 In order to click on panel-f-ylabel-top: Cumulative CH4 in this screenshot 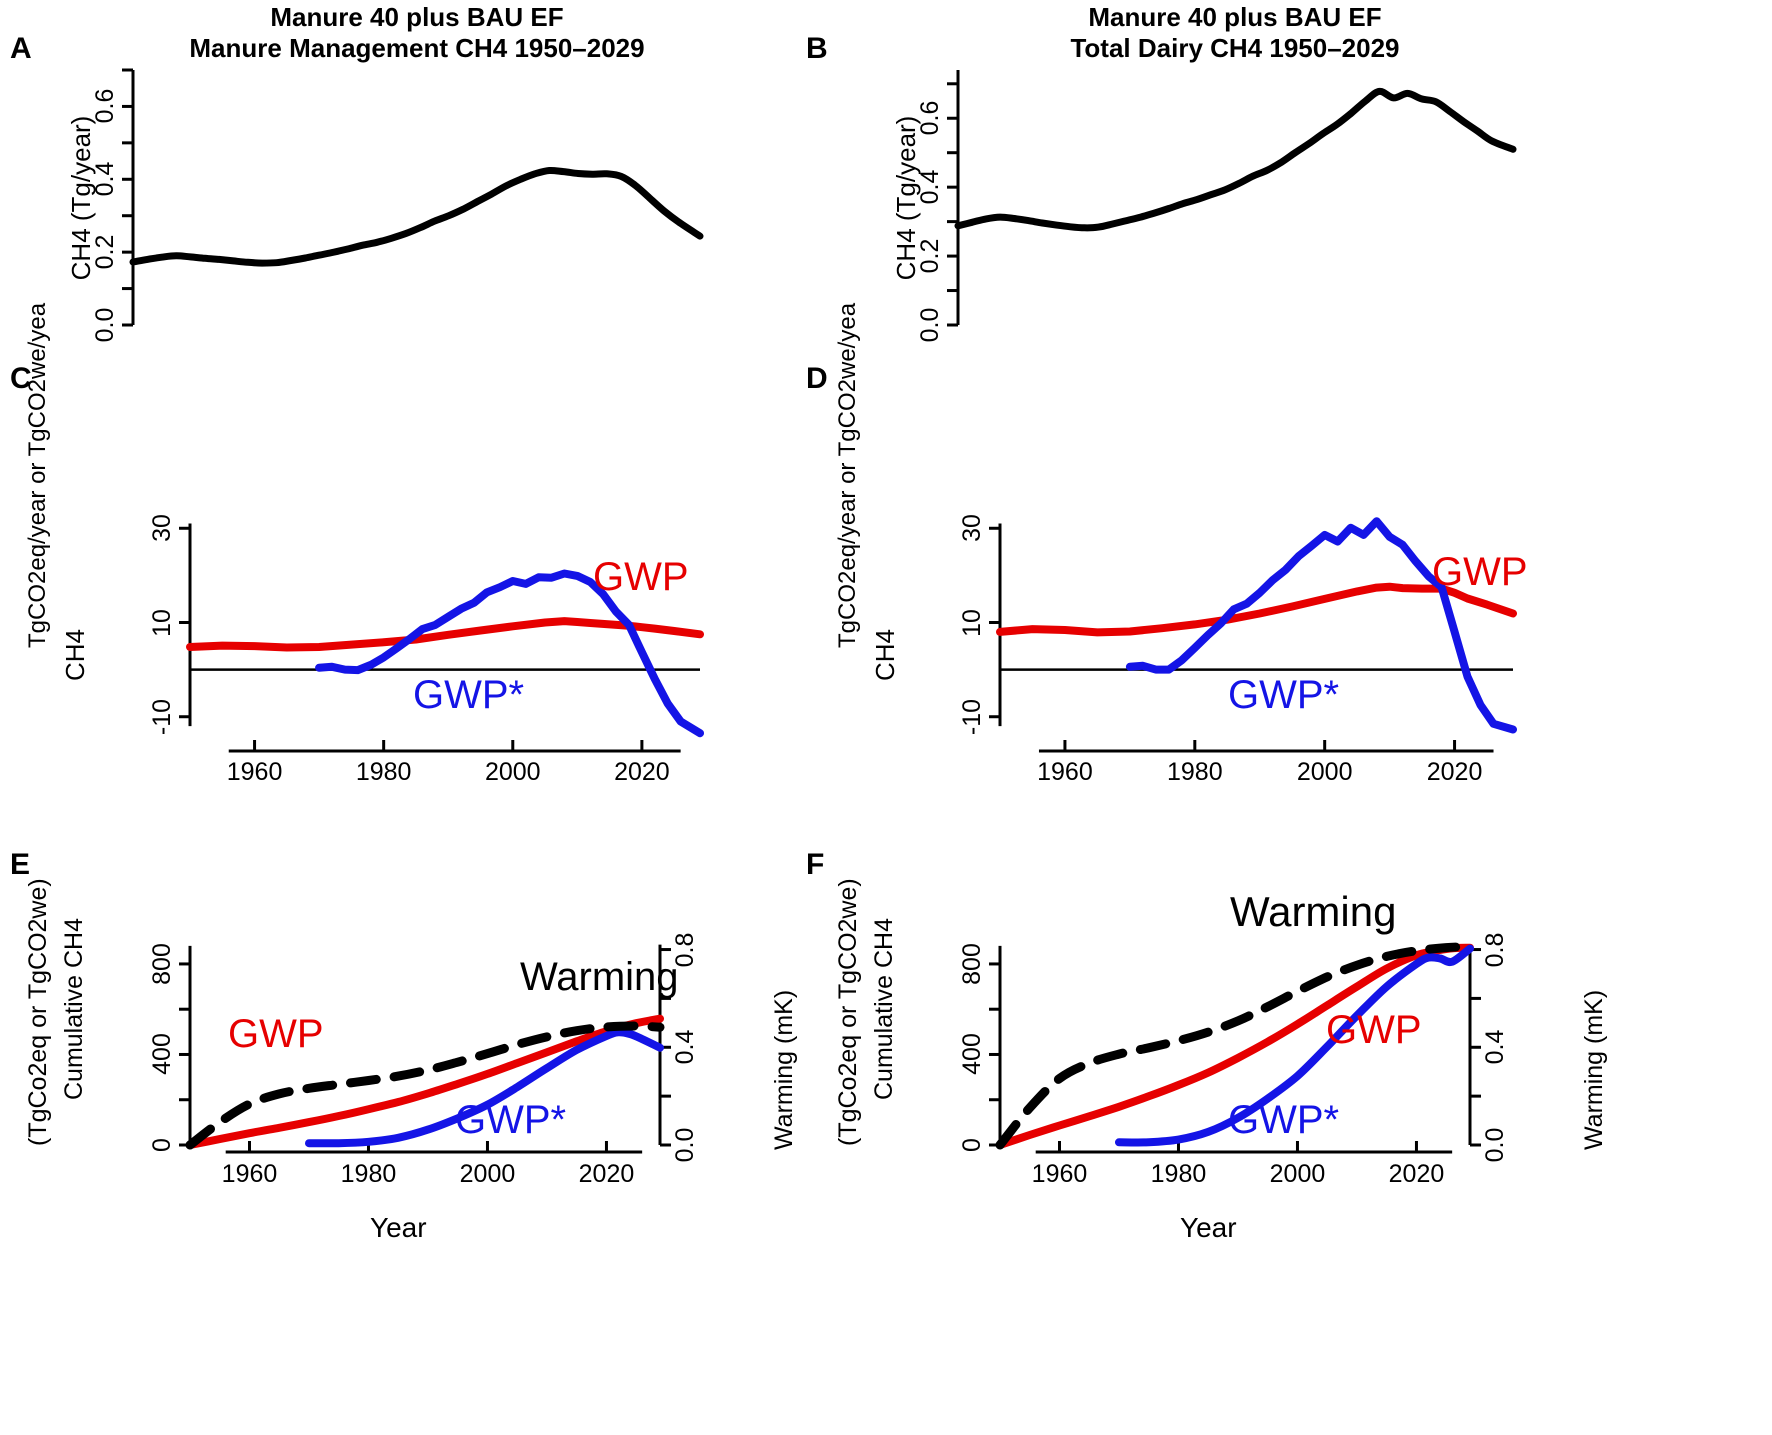, I will do `click(884, 1008)`.